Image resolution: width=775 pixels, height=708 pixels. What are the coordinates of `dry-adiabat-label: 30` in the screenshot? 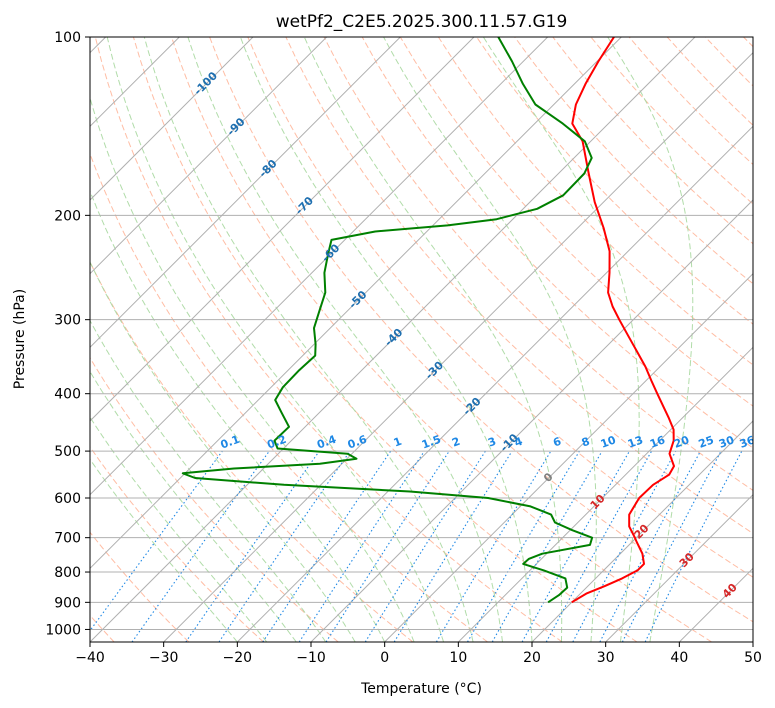 It's located at (687, 560).